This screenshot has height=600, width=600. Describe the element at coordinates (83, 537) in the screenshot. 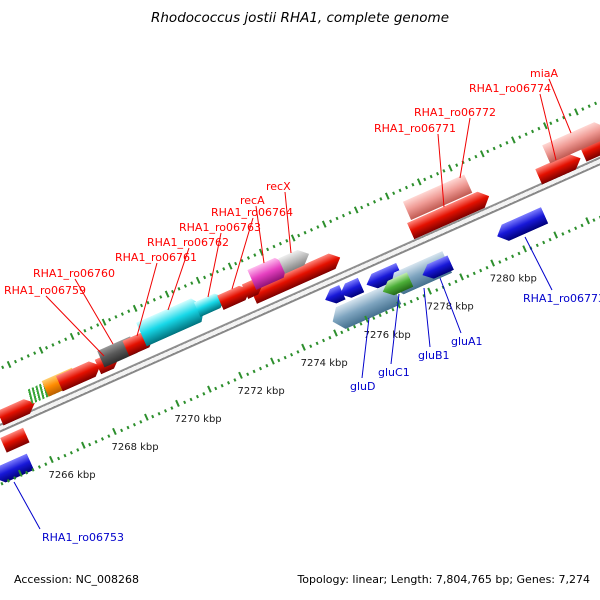

I see `gene-label-RHA1_ro06753: RHA1_ro06753` at that location.